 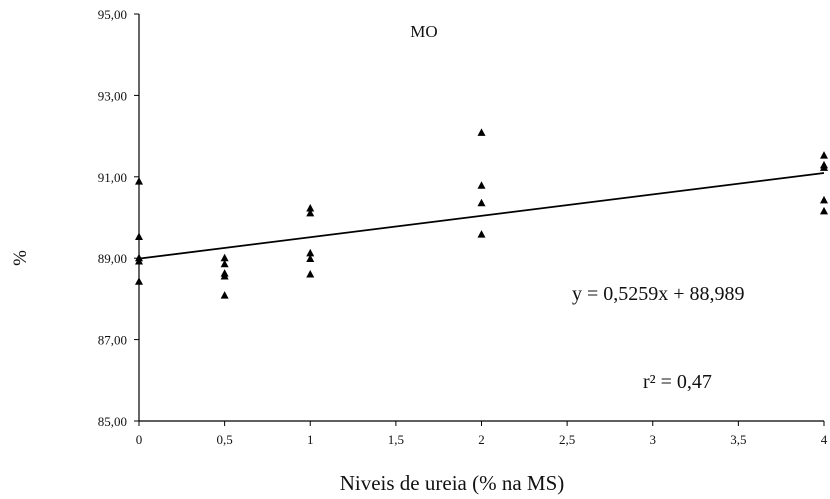 I want to click on r-squared-label: r² = 0,47, so click(x=677, y=382).